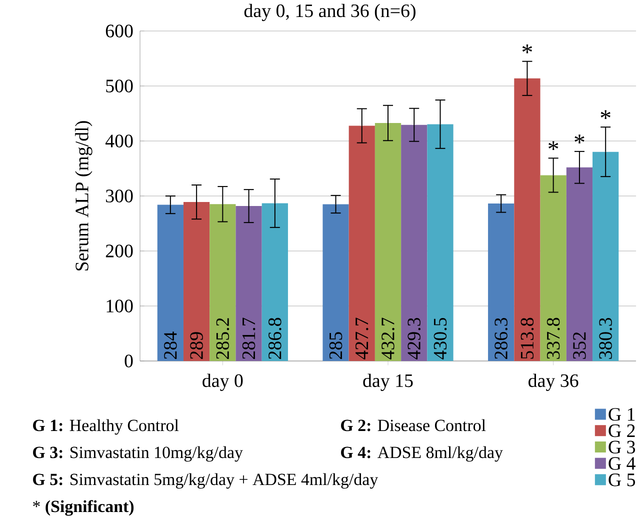 The height and width of the screenshot is (531, 642). Describe the element at coordinates (527, 338) in the screenshot. I see `data-label: 513.8` at that location.